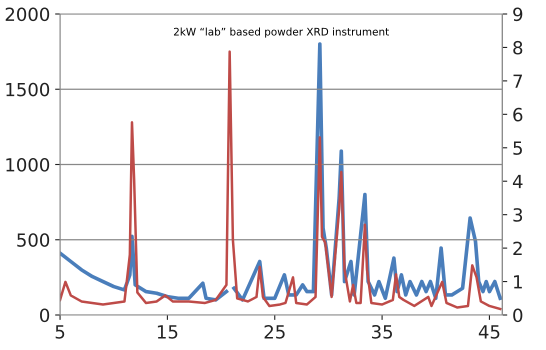 The image size is (546, 350). What do you see at coordinates (517, 315) in the screenshot?
I see `y2-tick-label: 0` at bounding box center [517, 315].